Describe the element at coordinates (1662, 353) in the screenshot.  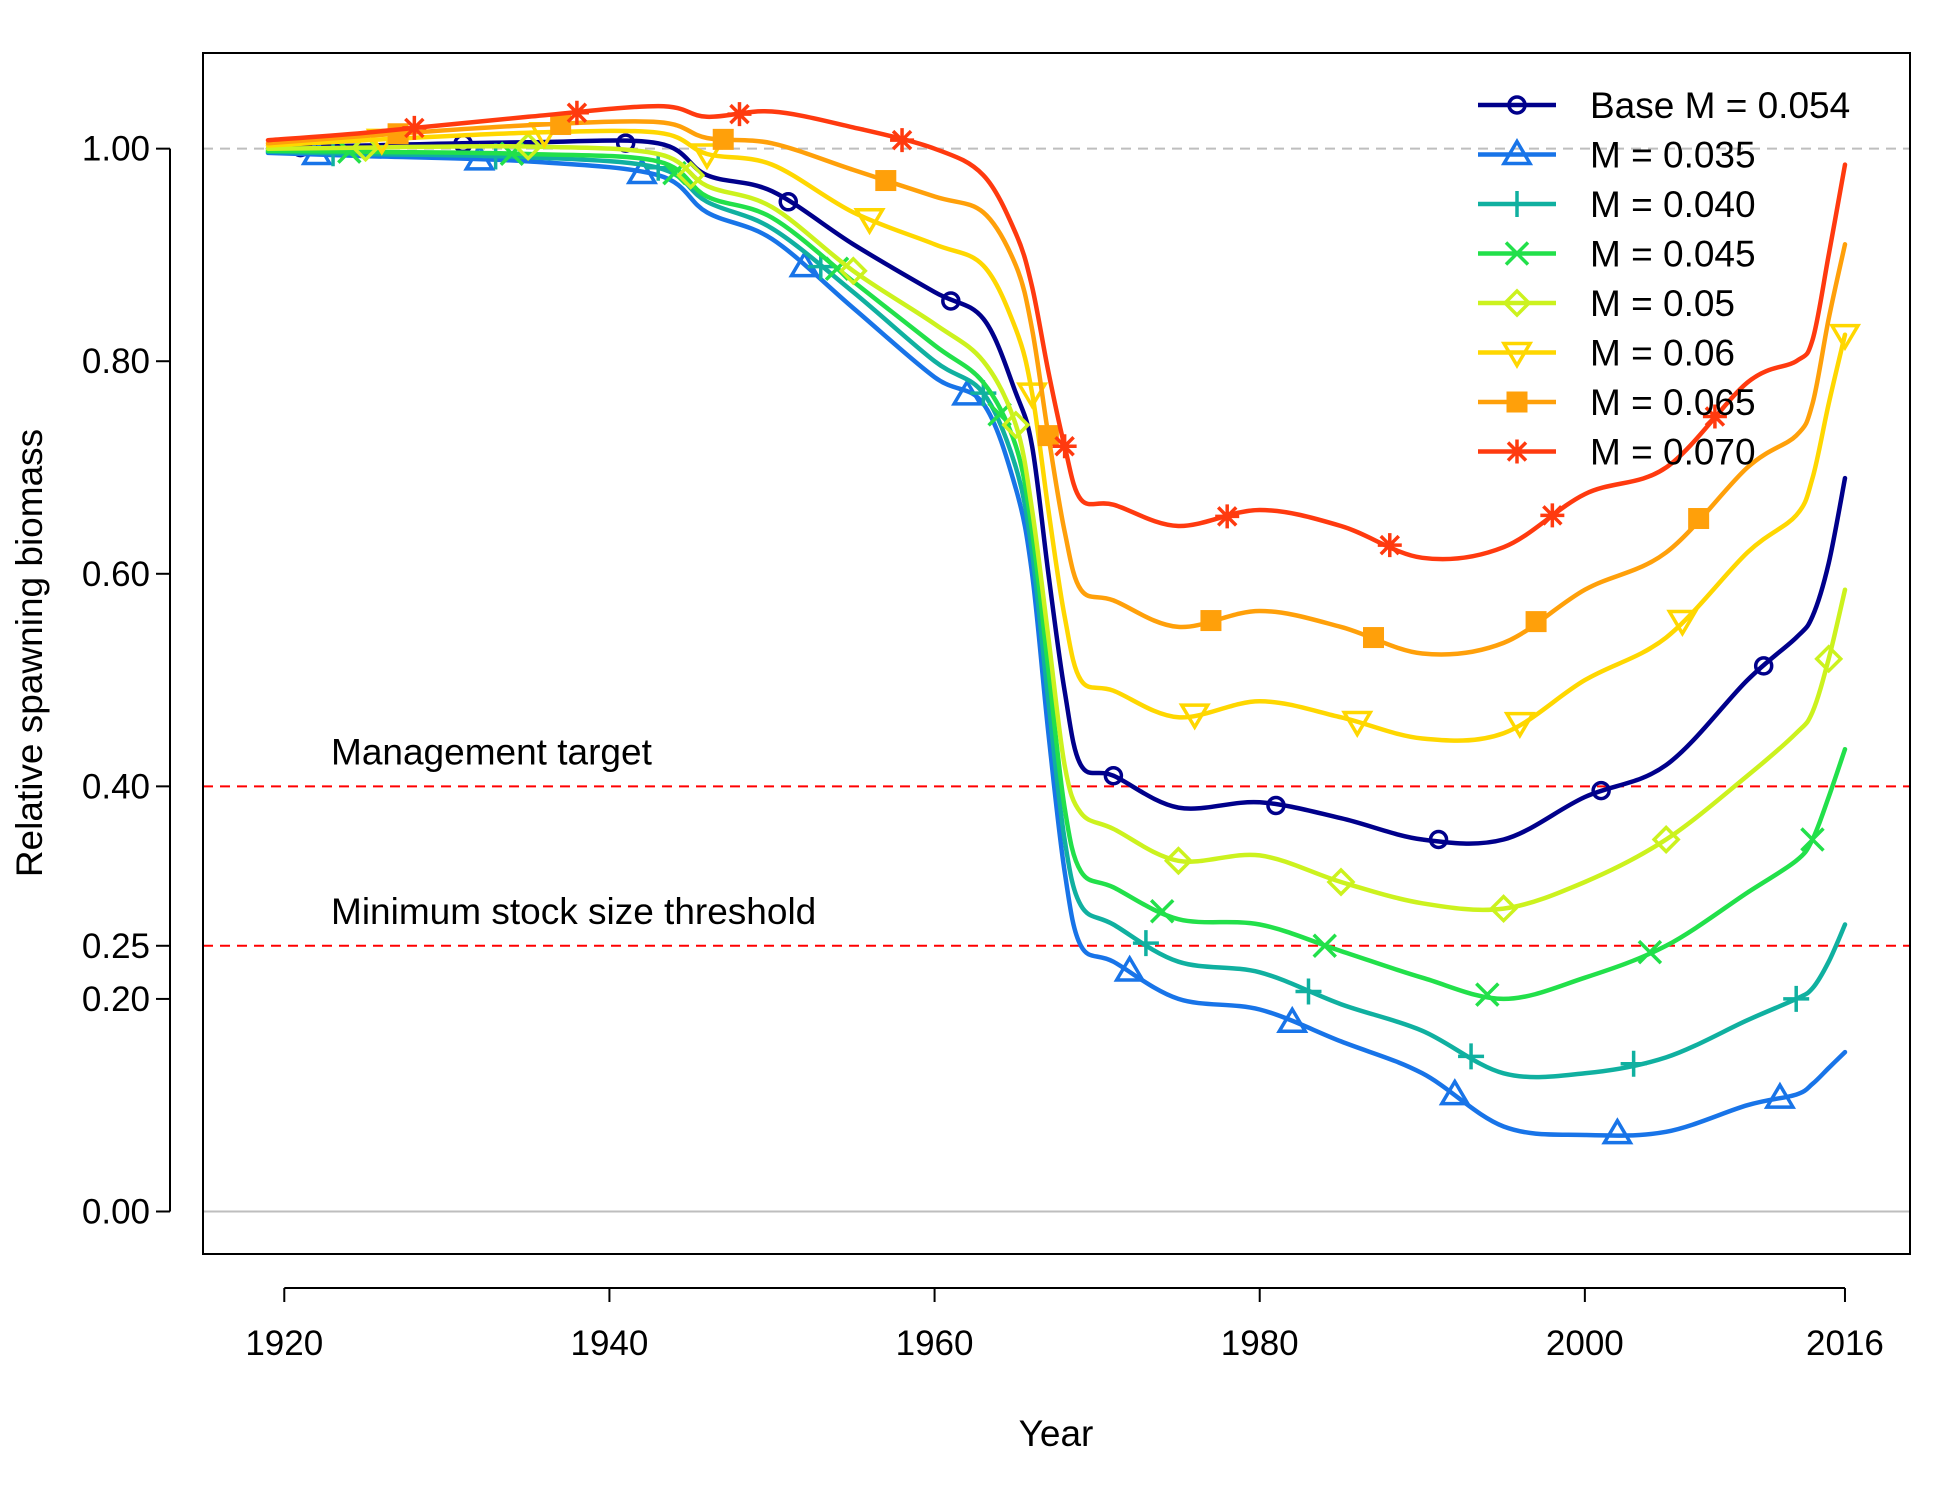
I see `legend-label: M = 0.06` at that location.